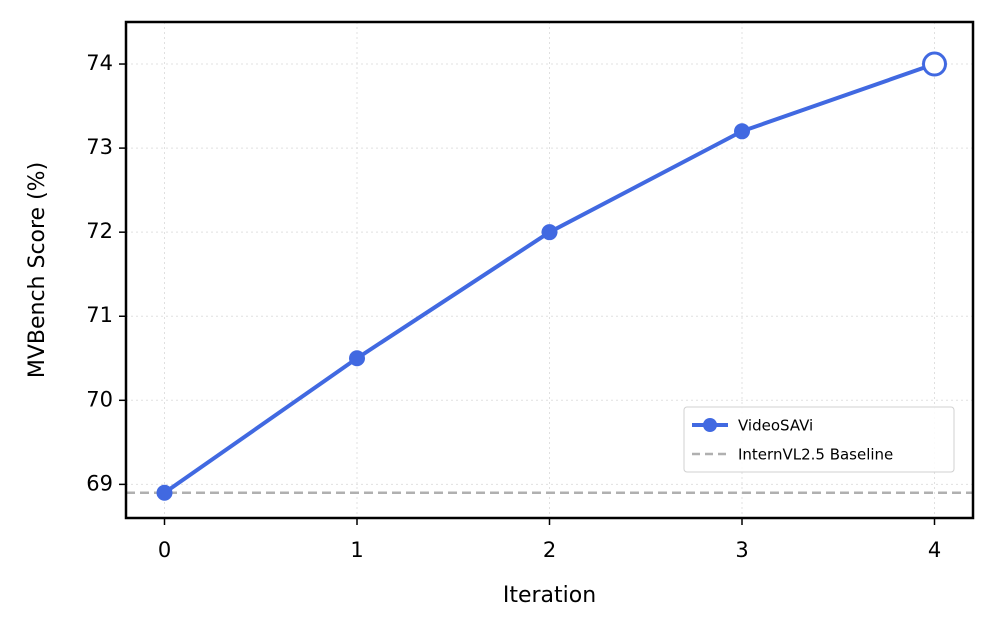 Image resolution: width=997 pixels, height=636 pixels. I want to click on x-tick-label: 2, so click(549, 550).